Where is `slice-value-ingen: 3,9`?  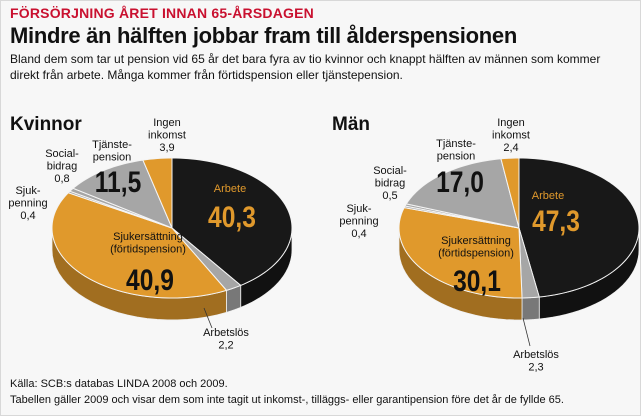 slice-value-ingen: 3,9 is located at coordinates (166, 148).